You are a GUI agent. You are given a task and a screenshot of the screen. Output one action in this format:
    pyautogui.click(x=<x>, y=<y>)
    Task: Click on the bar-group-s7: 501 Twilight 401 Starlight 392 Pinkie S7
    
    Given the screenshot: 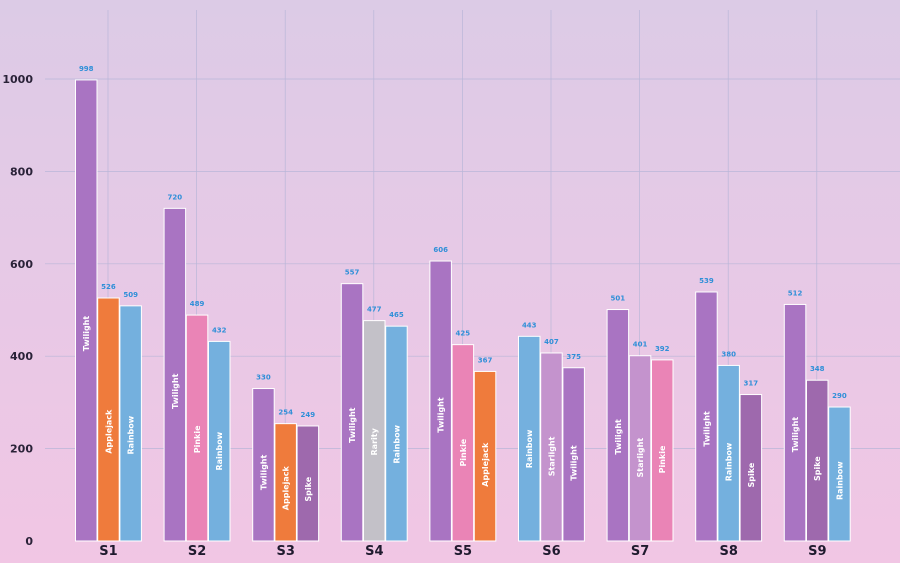 What is the action you would take?
    pyautogui.click(x=640, y=427)
    